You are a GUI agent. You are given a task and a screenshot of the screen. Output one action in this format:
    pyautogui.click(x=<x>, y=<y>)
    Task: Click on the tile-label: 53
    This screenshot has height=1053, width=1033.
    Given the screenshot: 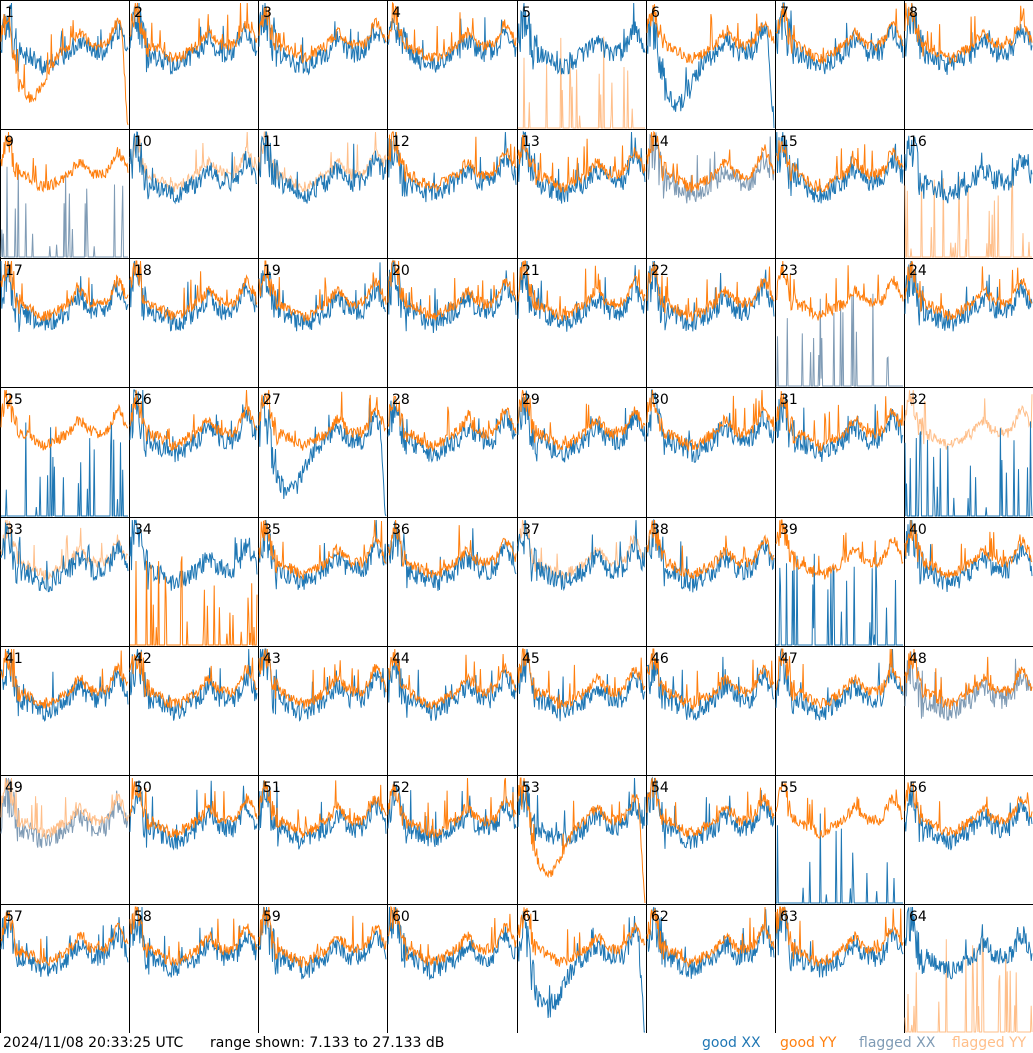 What is the action you would take?
    pyautogui.click(x=531, y=788)
    